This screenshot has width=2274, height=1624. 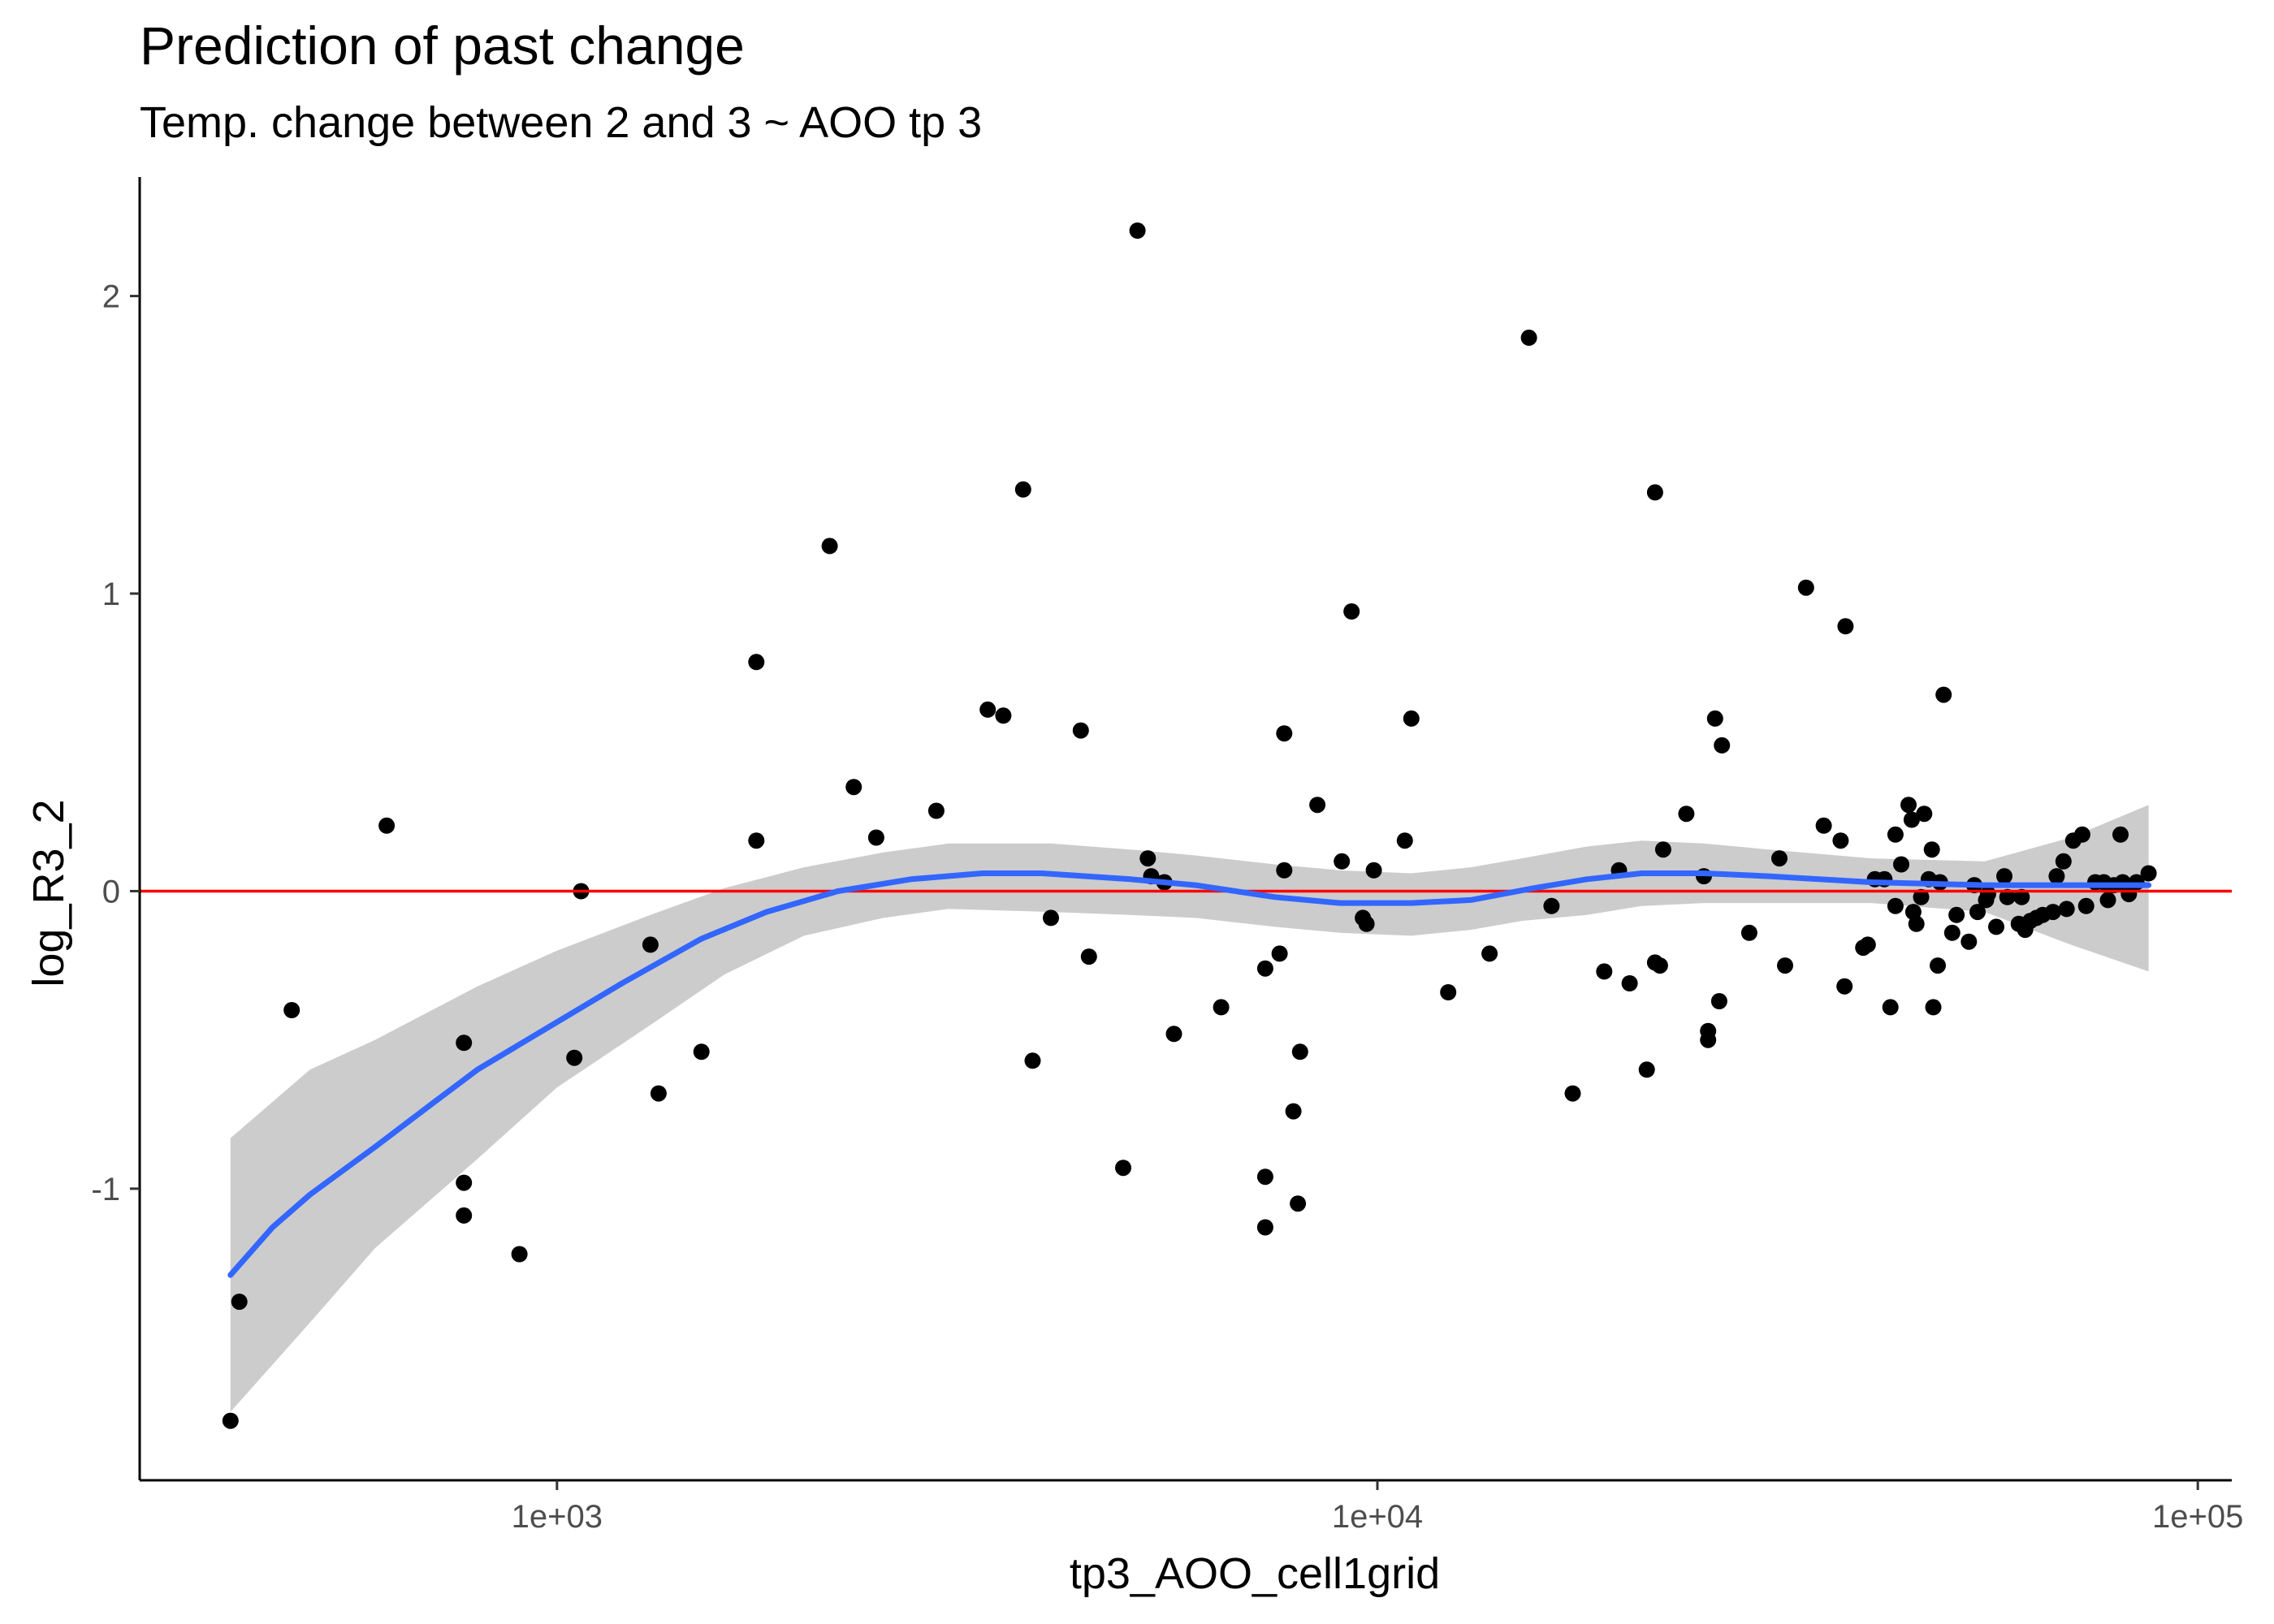 I want to click on y-tick-label: 0, so click(x=111, y=892).